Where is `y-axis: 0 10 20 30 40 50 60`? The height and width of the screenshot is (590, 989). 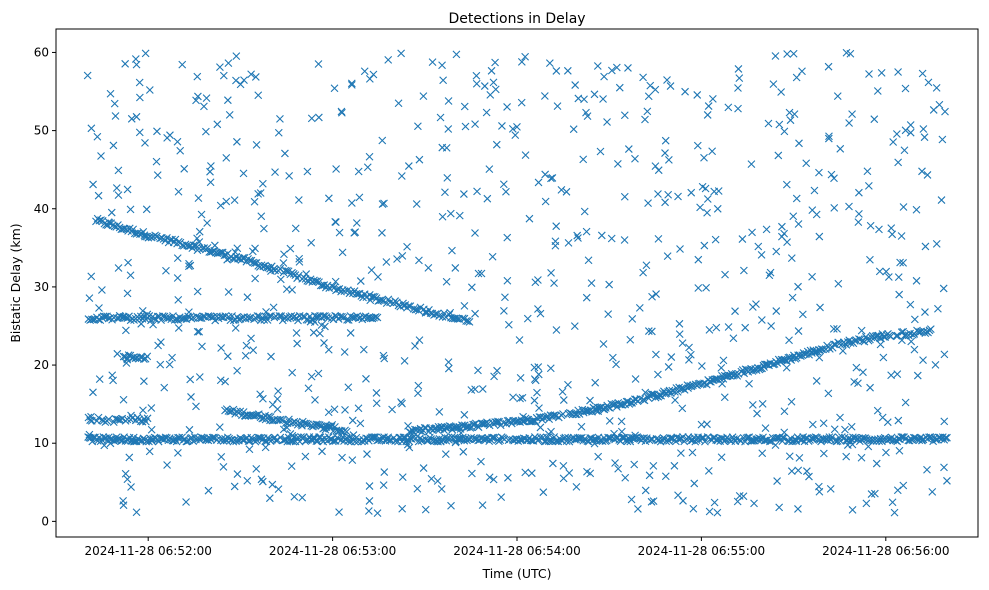
y-axis: 0 10 20 30 40 50 60 is located at coordinates (45, 286).